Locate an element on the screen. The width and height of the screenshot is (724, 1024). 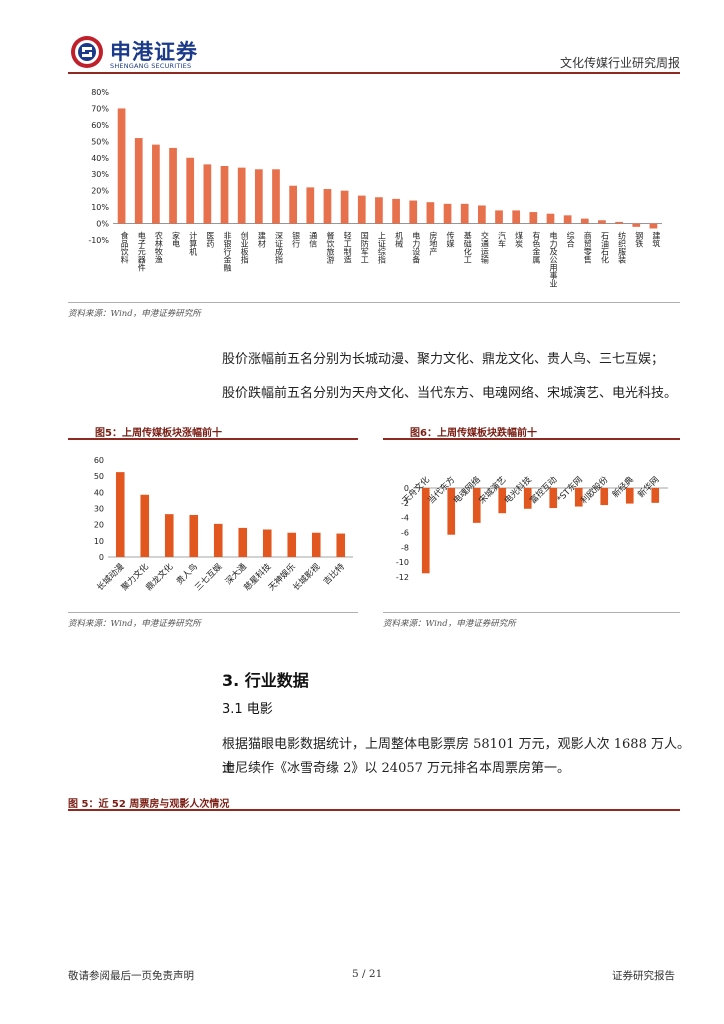
category-label: 非银行金融 is located at coordinates (227, 252).